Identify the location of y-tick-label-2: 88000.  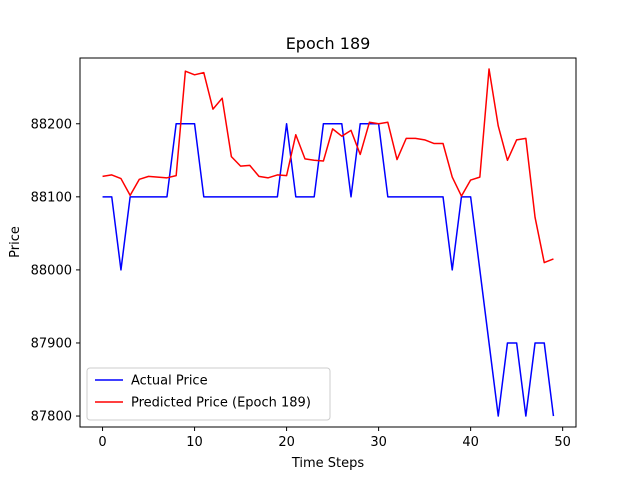
(51, 270).